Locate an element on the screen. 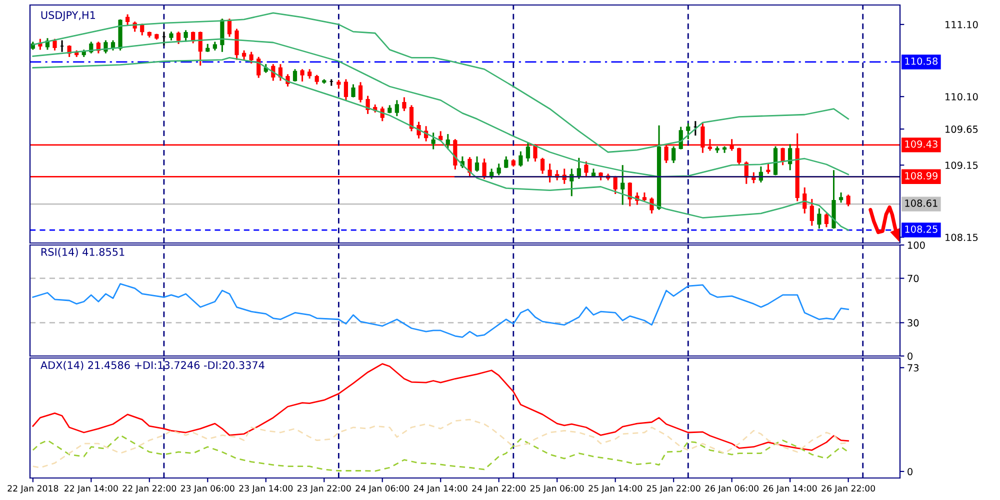 Image resolution: width=1000 pixels, height=500 pixels. ref-line-label: 110.58 is located at coordinates (921, 61).